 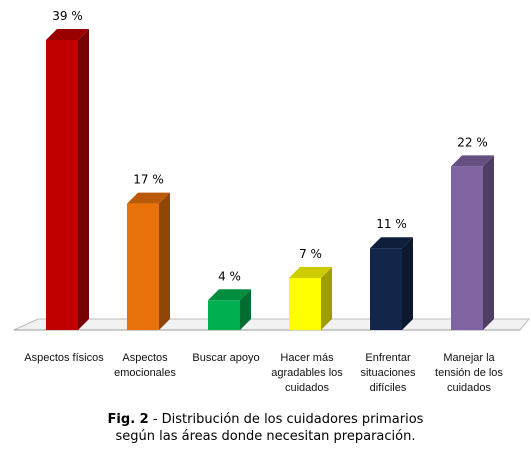 What do you see at coordinates (226, 358) in the screenshot?
I see `category-label-3: Buscar apoyo` at bounding box center [226, 358].